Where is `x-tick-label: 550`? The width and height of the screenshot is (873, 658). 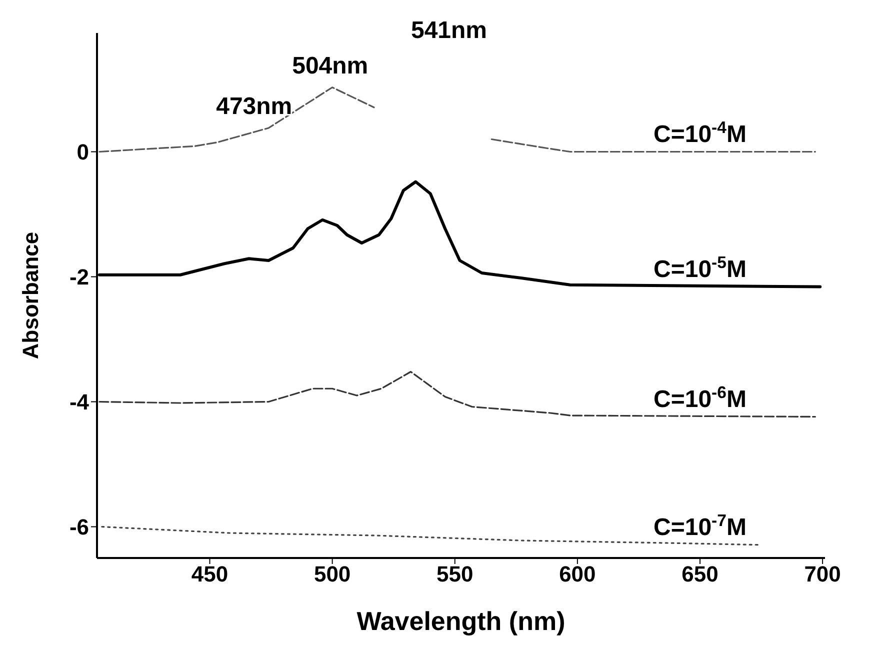 x-tick-label: 550 is located at coordinates (455, 574).